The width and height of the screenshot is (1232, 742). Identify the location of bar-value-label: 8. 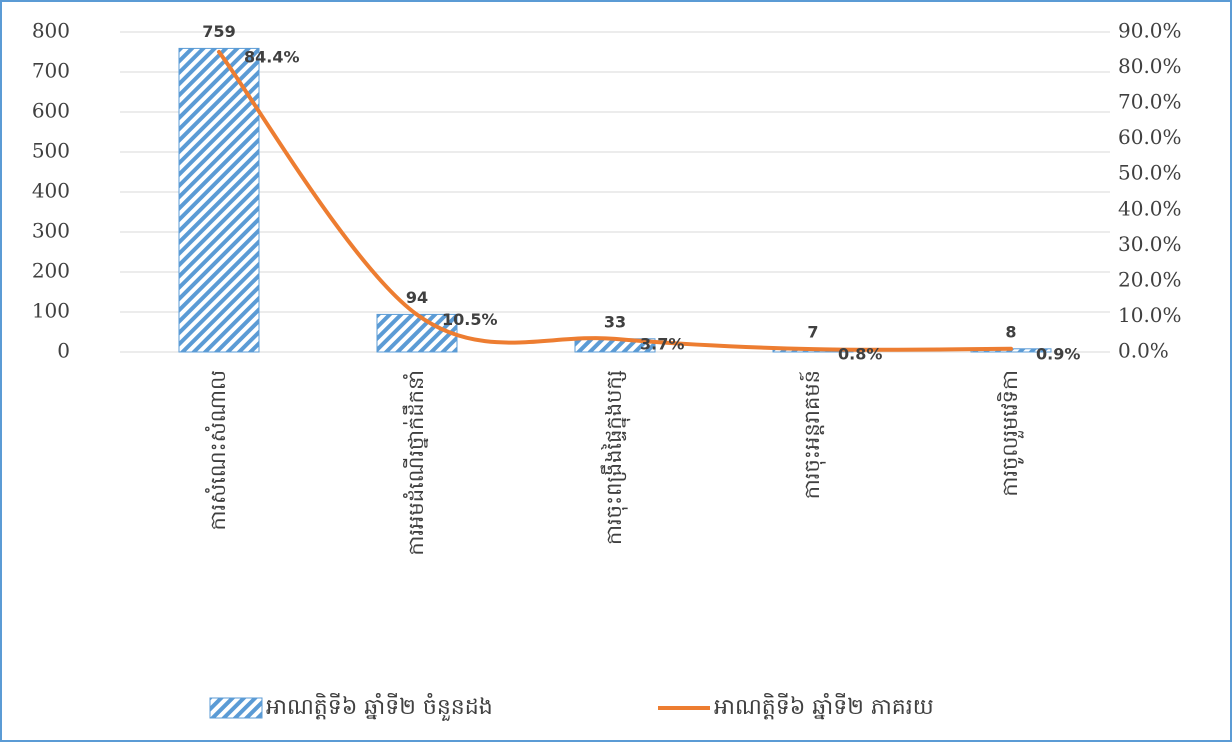
(1010, 331).